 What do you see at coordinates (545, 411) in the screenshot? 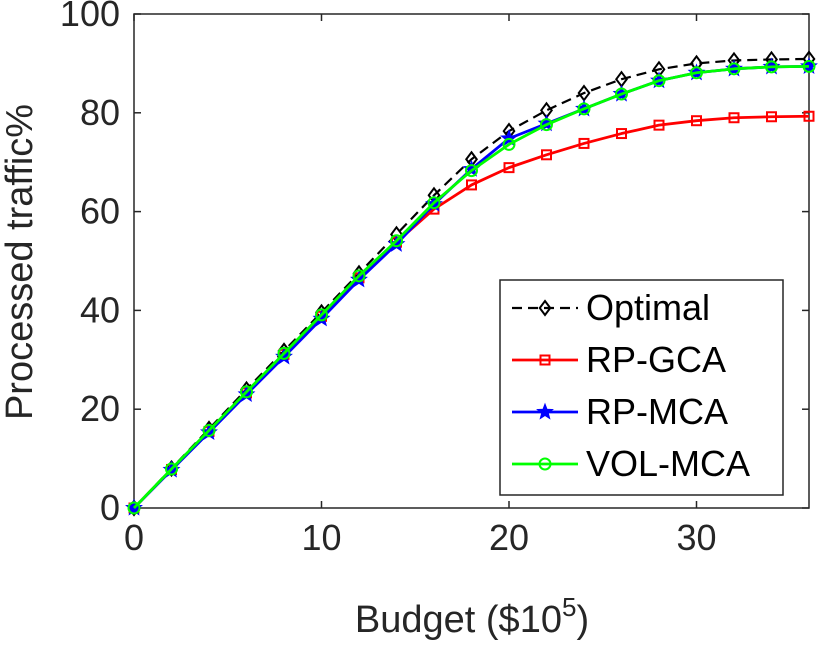
I see `legend-marker-rp-mca` at bounding box center [545, 411].